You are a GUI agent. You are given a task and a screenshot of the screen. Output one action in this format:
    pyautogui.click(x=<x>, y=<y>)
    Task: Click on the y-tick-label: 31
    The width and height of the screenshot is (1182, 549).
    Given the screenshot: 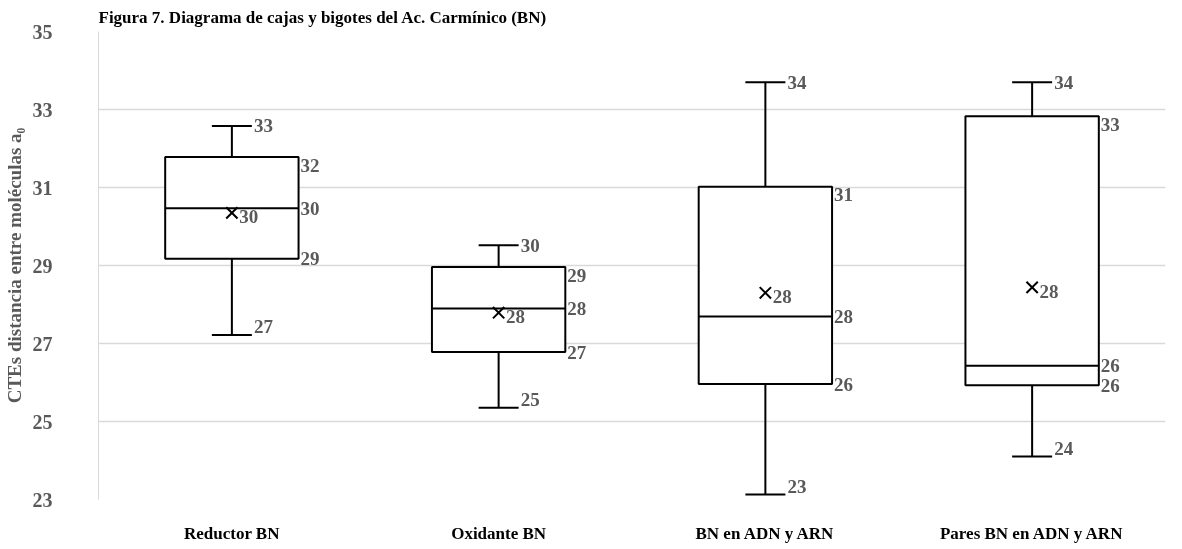 What is the action you would take?
    pyautogui.click(x=42, y=187)
    